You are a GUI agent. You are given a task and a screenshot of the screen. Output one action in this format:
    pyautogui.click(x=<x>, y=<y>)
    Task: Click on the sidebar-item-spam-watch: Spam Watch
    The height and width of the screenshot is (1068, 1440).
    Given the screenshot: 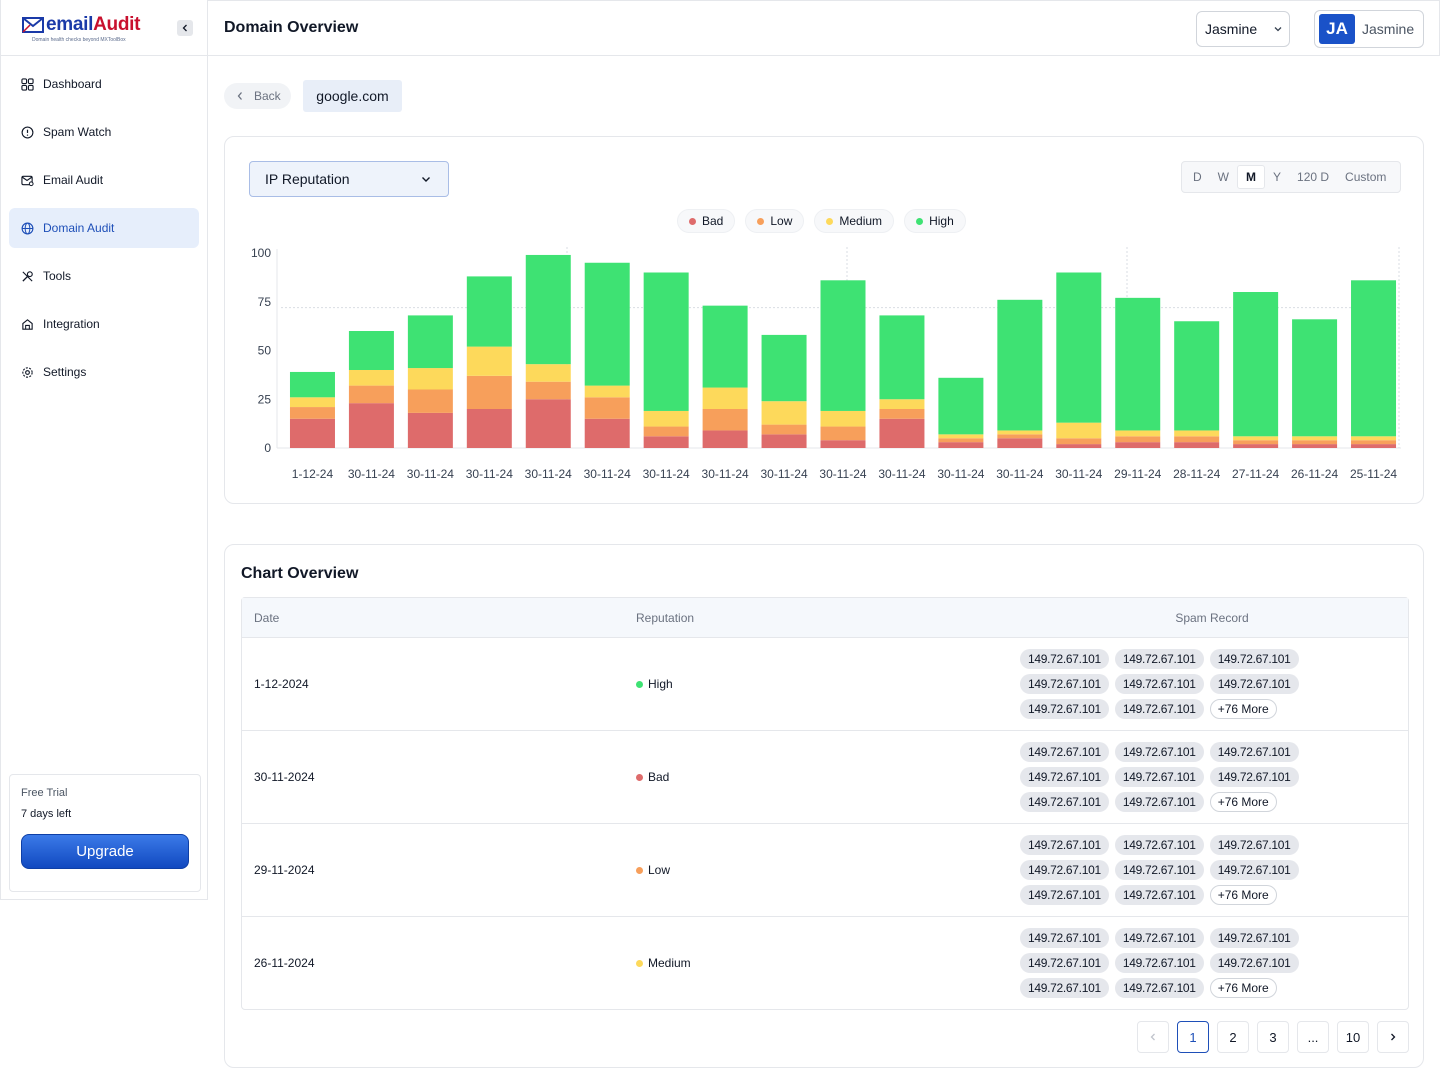 What is the action you would take?
    pyautogui.click(x=104, y=132)
    